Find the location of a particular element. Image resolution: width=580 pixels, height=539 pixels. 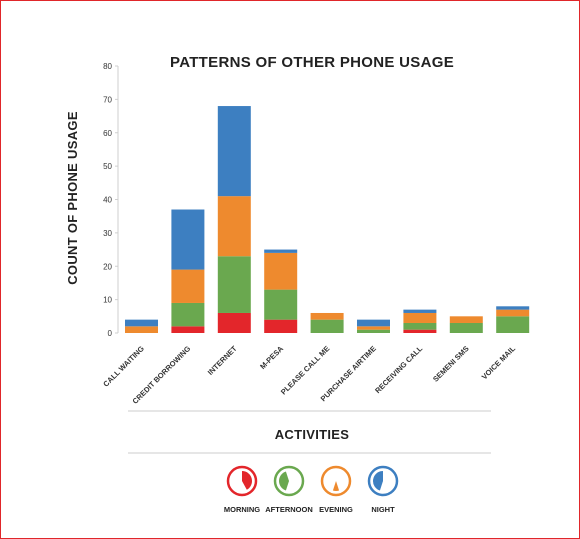

y-tick-label: 40 is located at coordinates (107, 200).